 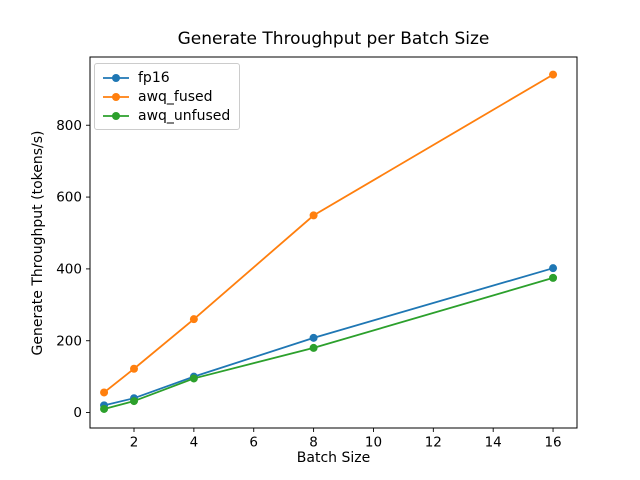 I want to click on y-tick-label: 800, so click(x=69, y=126).